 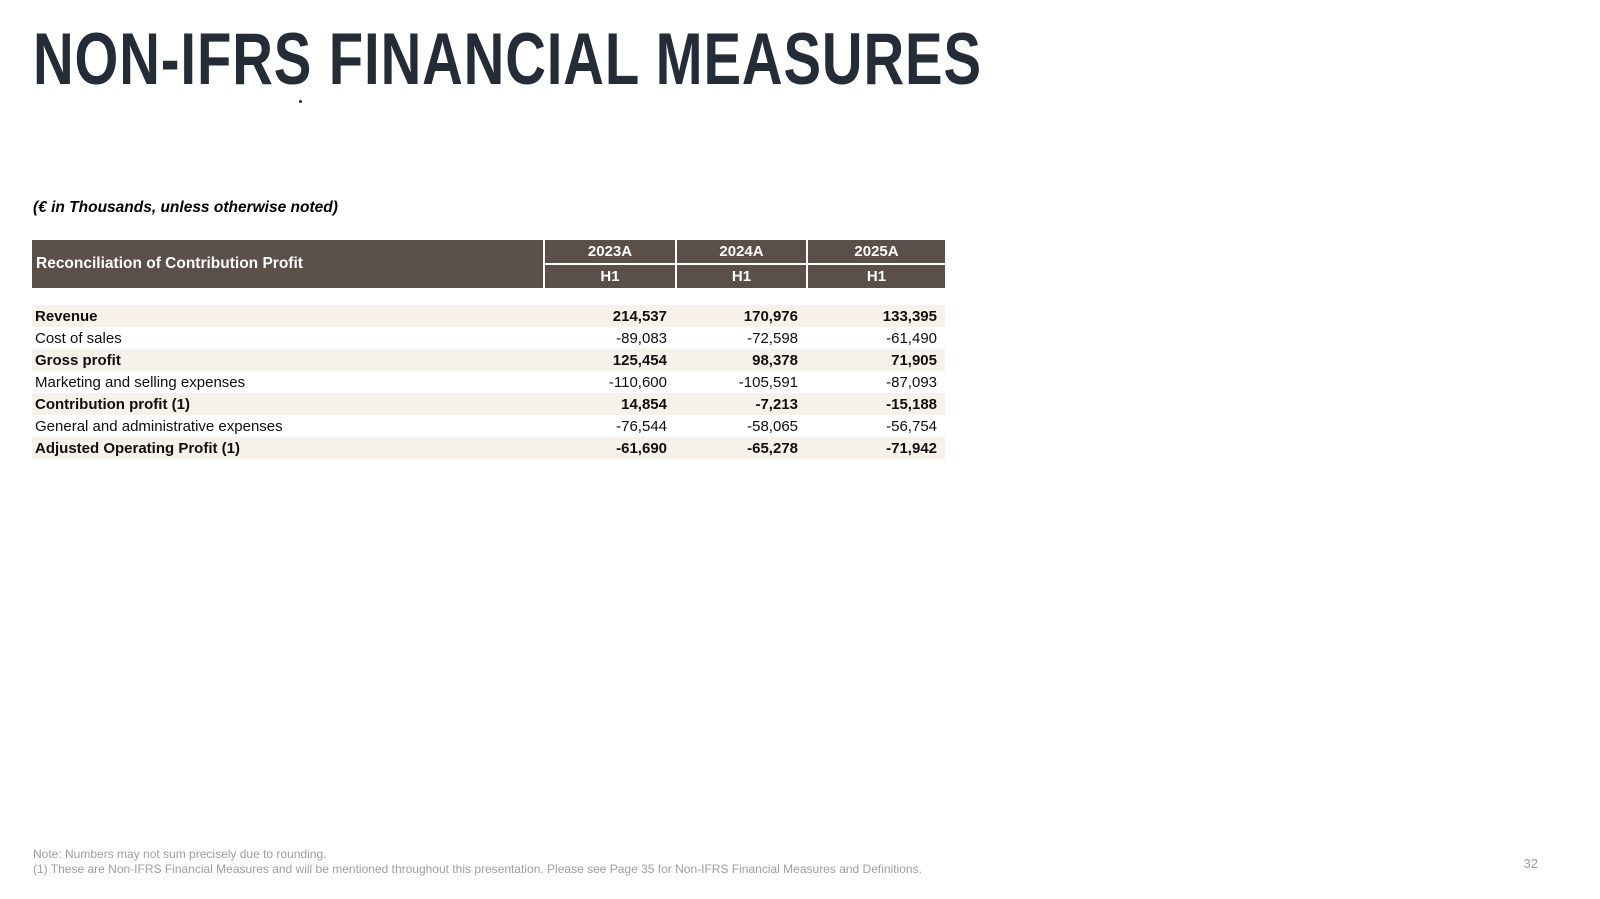 I want to click on row-value: -61,690, so click(x=641, y=448).